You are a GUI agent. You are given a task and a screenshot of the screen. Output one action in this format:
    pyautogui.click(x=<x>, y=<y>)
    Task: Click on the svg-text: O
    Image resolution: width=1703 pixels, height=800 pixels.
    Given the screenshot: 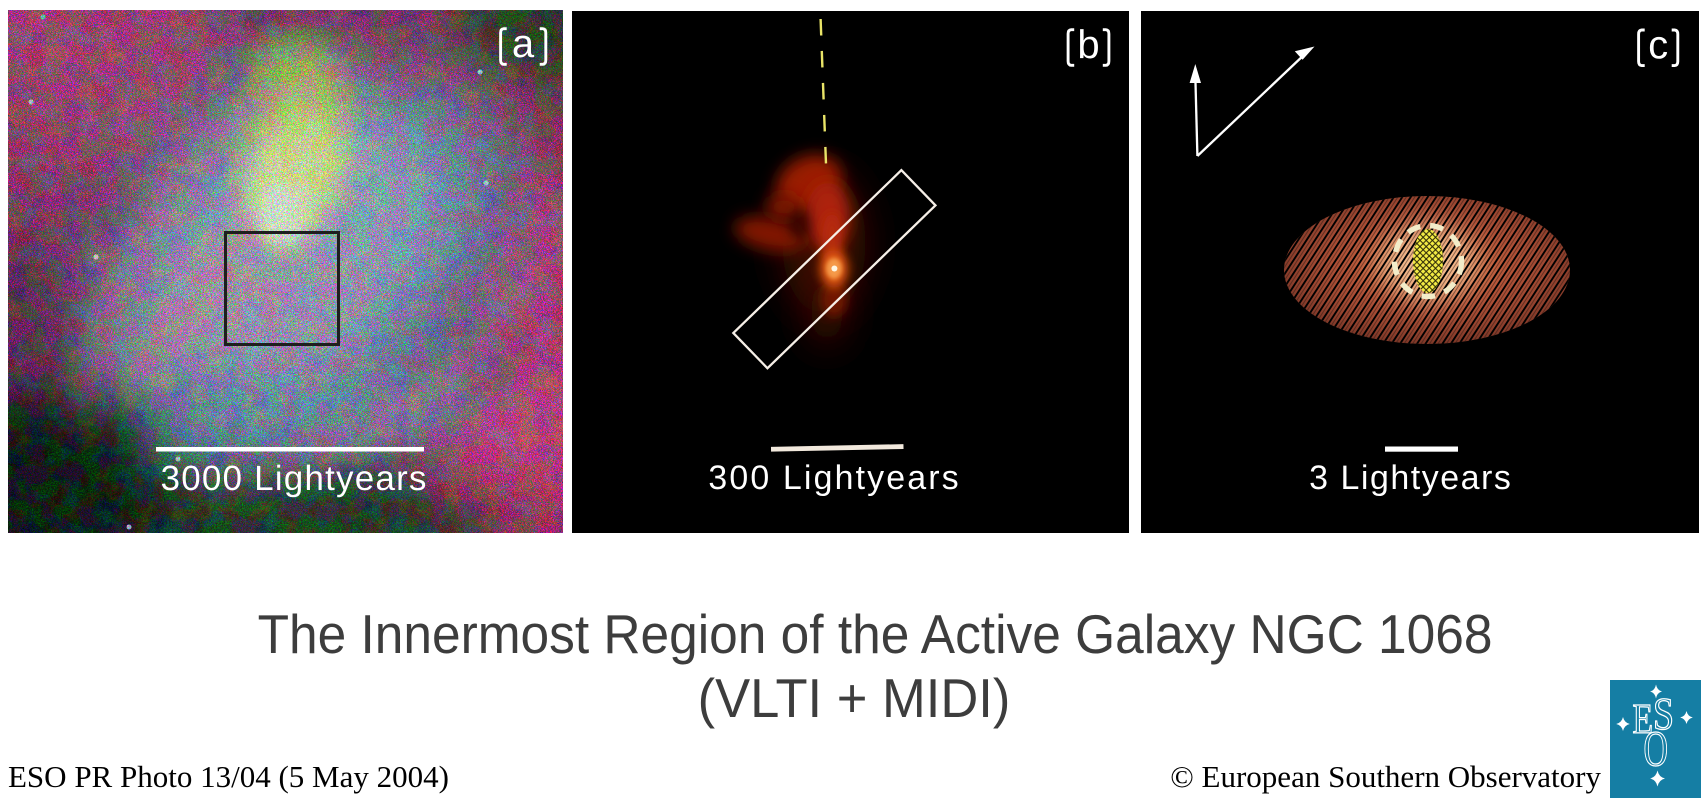 What is the action you would take?
    pyautogui.click(x=1656, y=750)
    